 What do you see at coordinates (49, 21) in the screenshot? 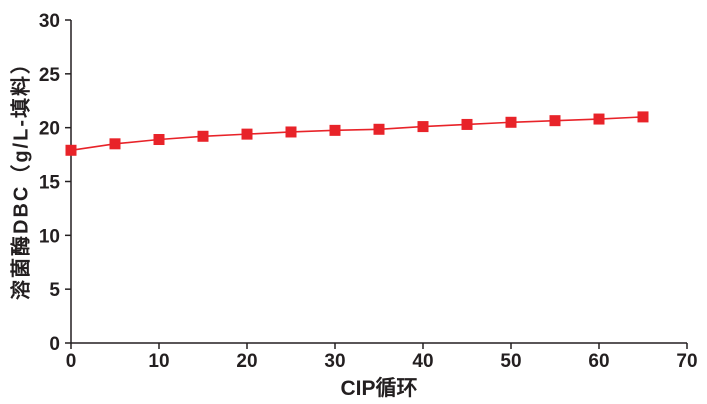
I see `y-tick-label: 30` at bounding box center [49, 21].